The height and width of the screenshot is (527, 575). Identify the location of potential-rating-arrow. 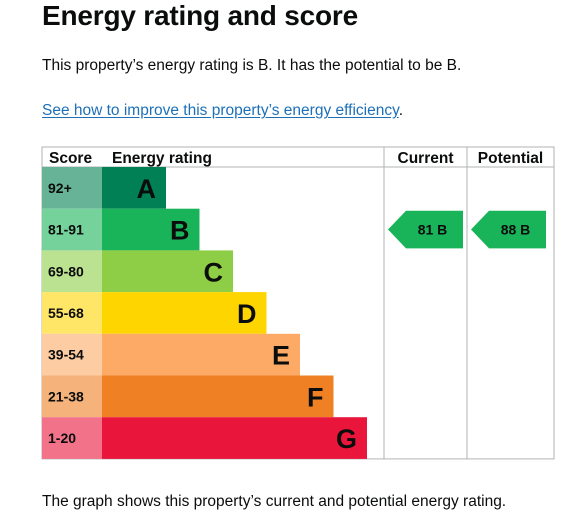
(508, 229).